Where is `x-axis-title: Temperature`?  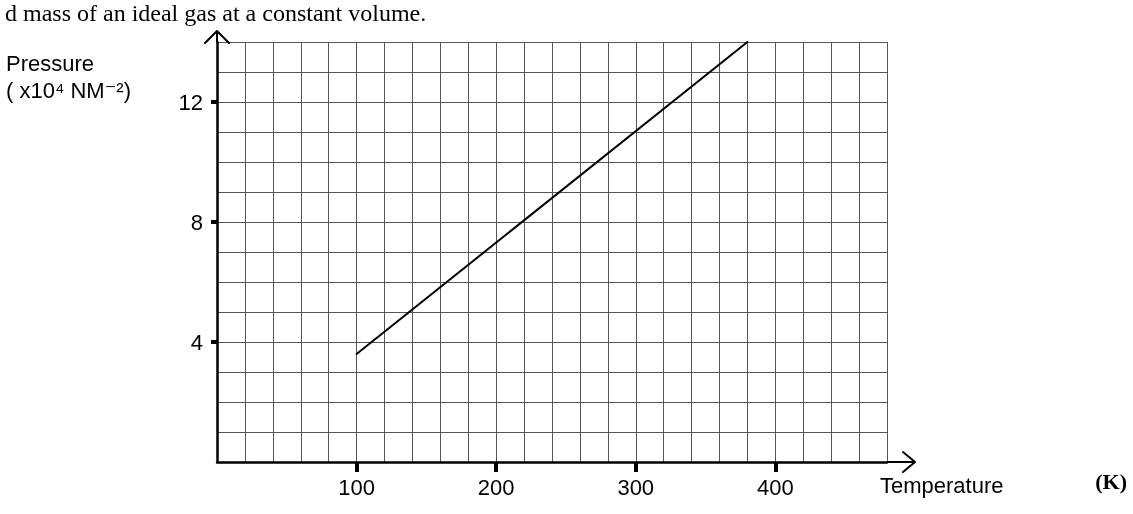
x-axis-title: Temperature is located at coordinates (942, 485).